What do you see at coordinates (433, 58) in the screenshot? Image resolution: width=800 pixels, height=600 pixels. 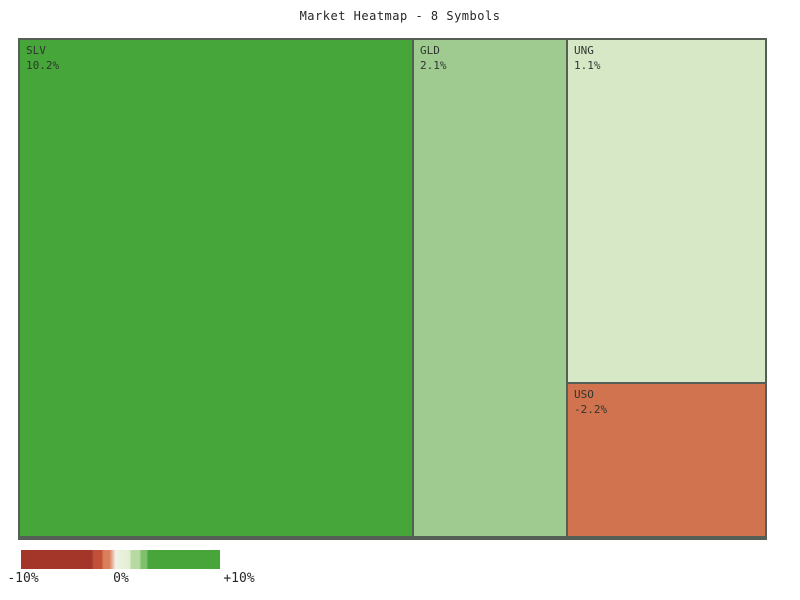 I see `tile-label: GLD 2.1%` at bounding box center [433, 58].